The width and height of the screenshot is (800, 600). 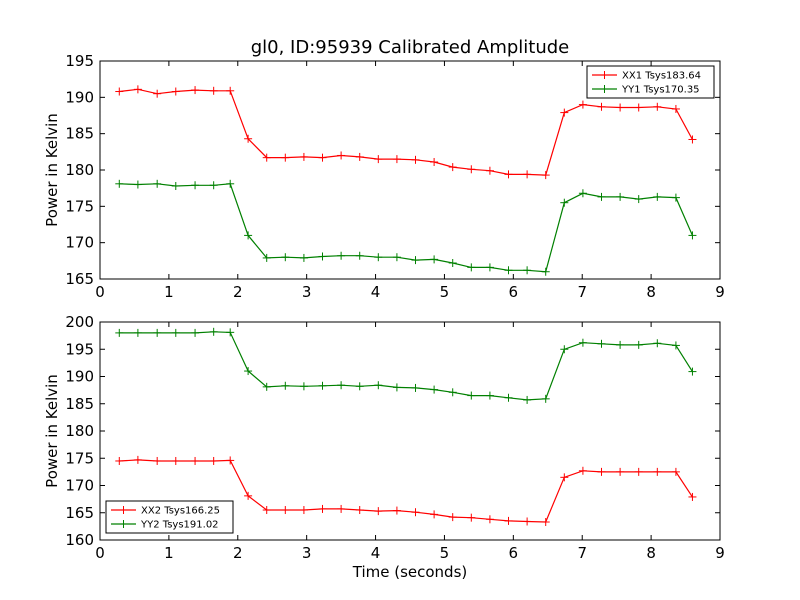 What do you see at coordinates (307, 292) in the screenshot?
I see `x-tick-label-0-3: 3` at bounding box center [307, 292].